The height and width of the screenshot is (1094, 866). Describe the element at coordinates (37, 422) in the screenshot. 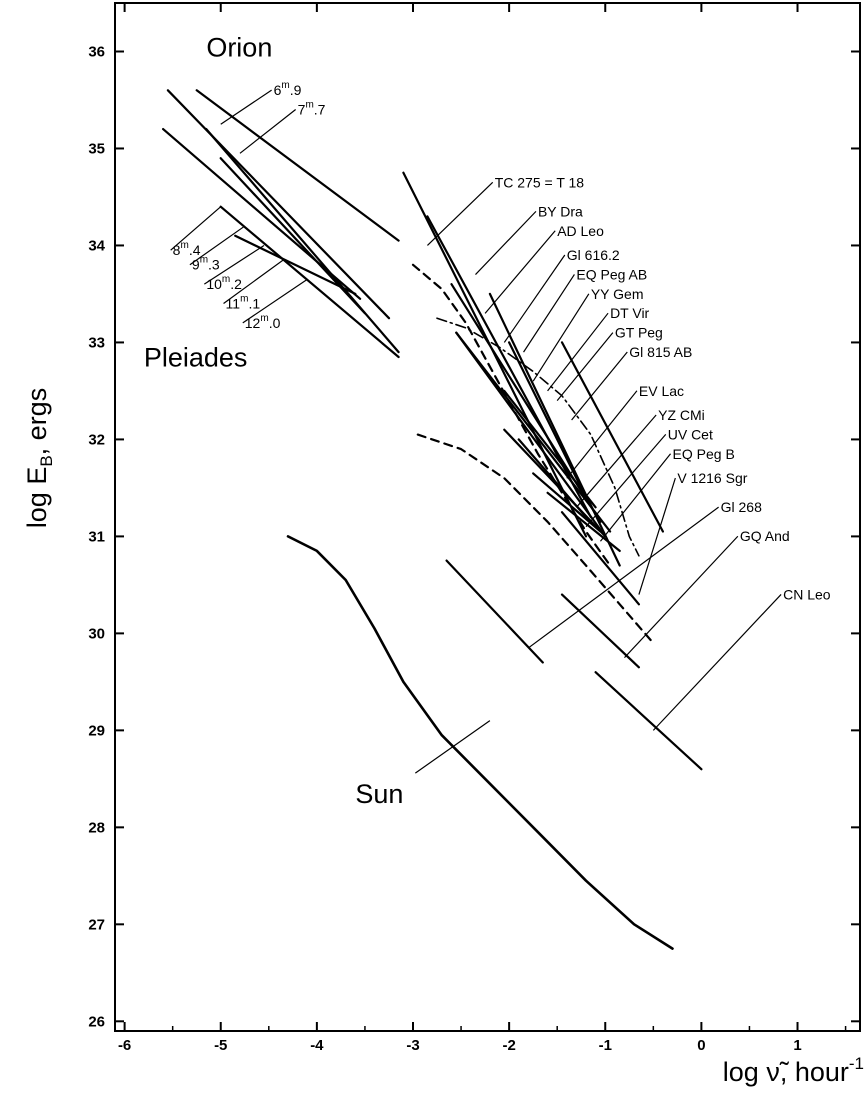

I see `y-axis-label-suffix: , ergs` at that location.